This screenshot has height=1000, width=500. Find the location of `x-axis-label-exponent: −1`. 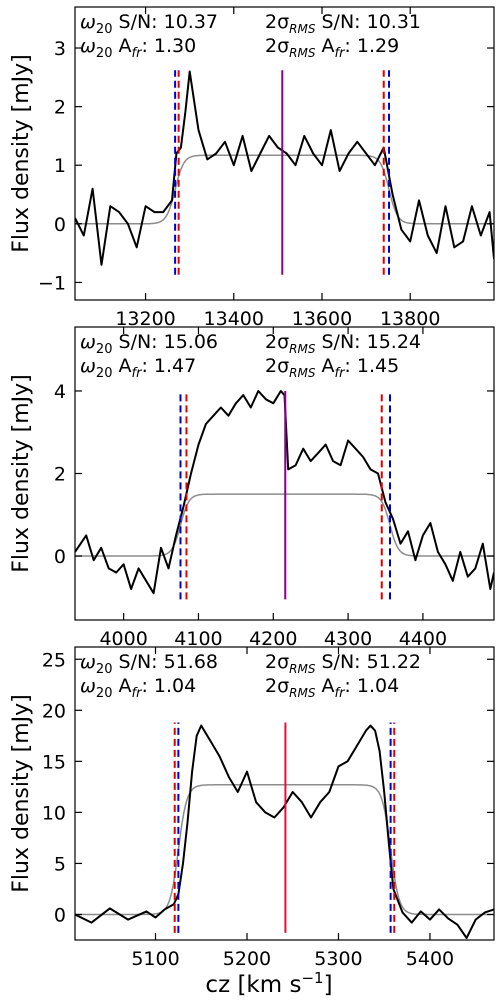

x-axis-label-exponent: −1 is located at coordinates (312, 978).